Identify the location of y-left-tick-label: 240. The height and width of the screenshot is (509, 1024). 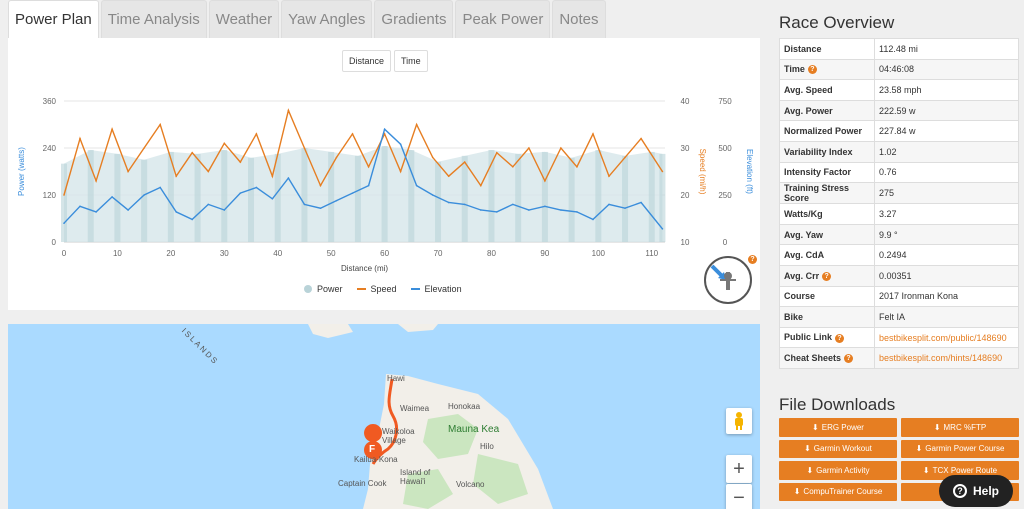
(50, 148).